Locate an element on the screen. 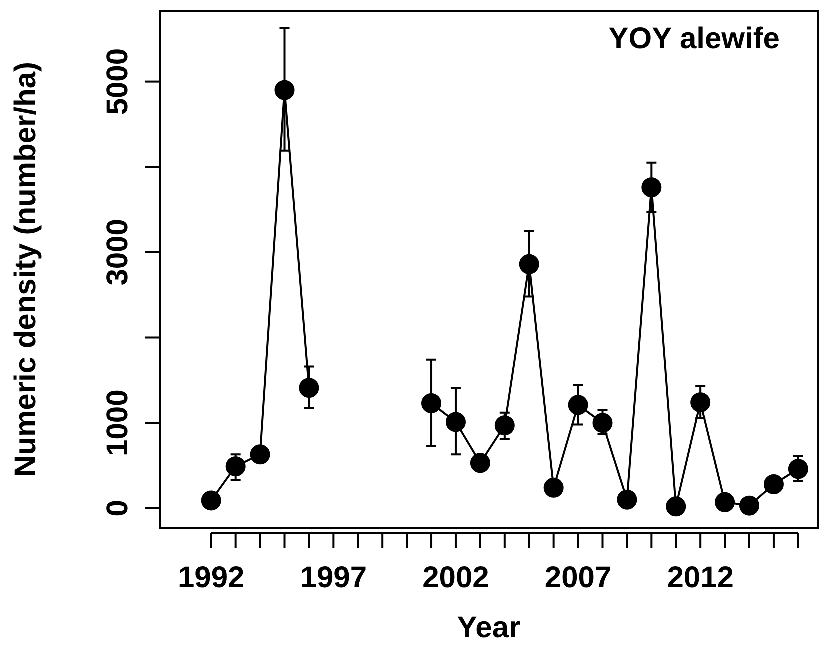 Image resolution: width=829 pixels, height=659 pixels. x-tick-label: 2007 is located at coordinates (578, 577).